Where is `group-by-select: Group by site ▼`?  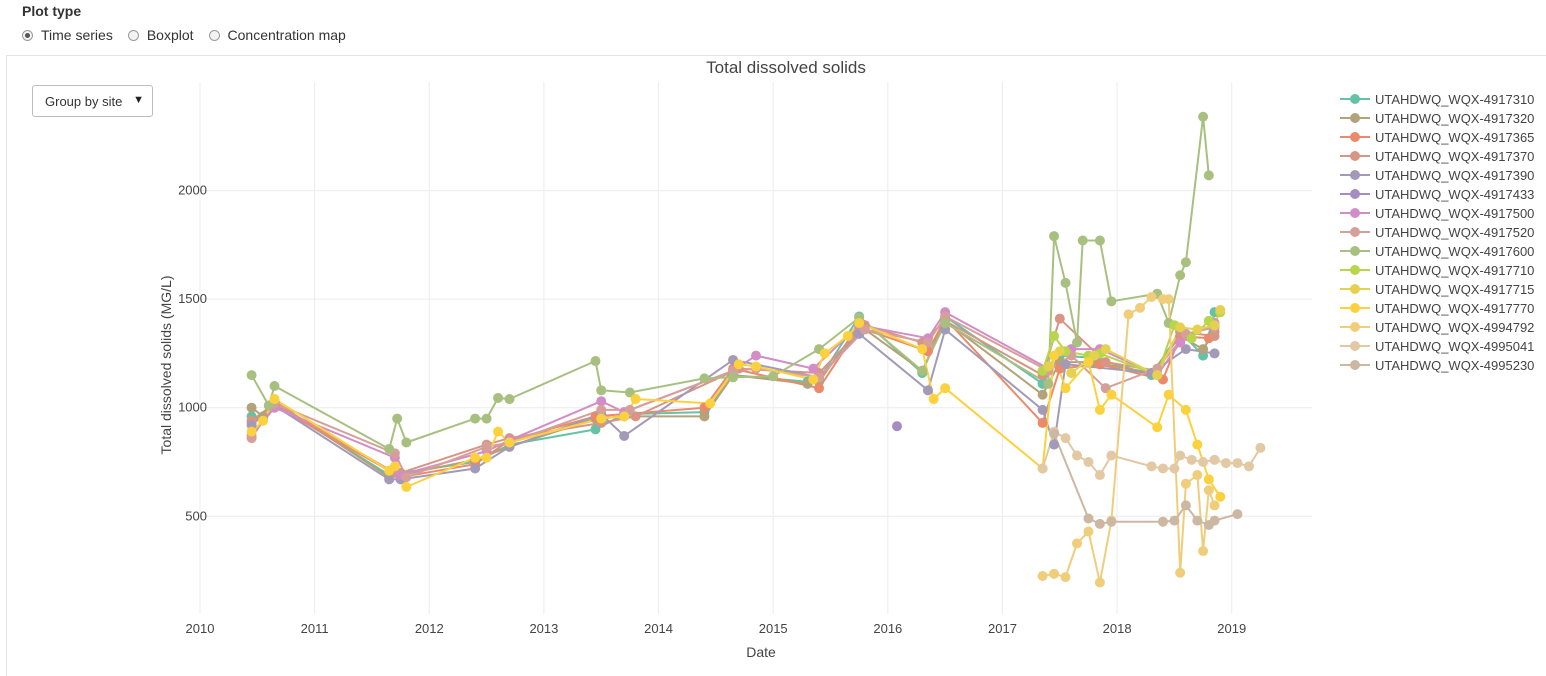
group-by-select: Group by site ▼ is located at coordinates (92, 101).